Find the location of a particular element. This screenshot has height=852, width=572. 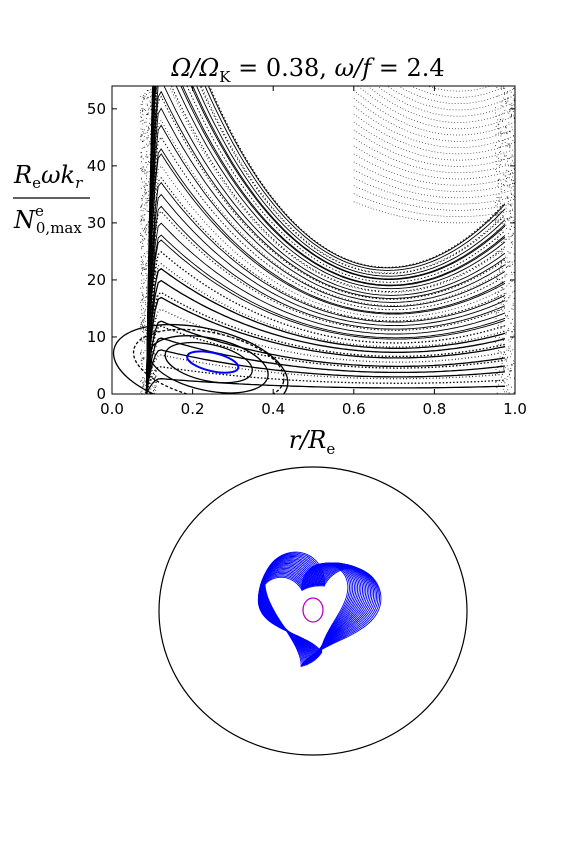

y-tick-label: 30 is located at coordinates (96, 223).